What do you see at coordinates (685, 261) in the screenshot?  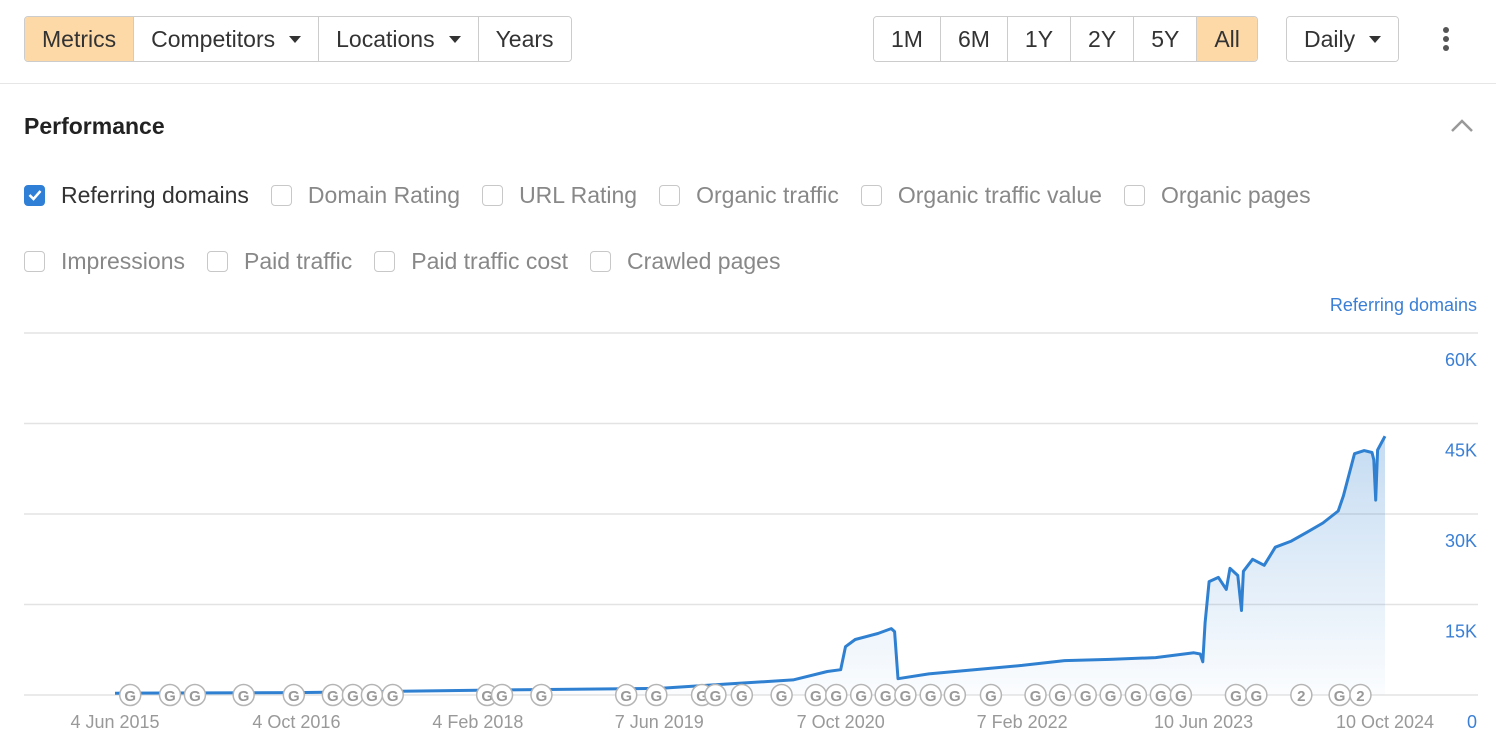 I see `metric-checkbox: Crawled pages` at bounding box center [685, 261].